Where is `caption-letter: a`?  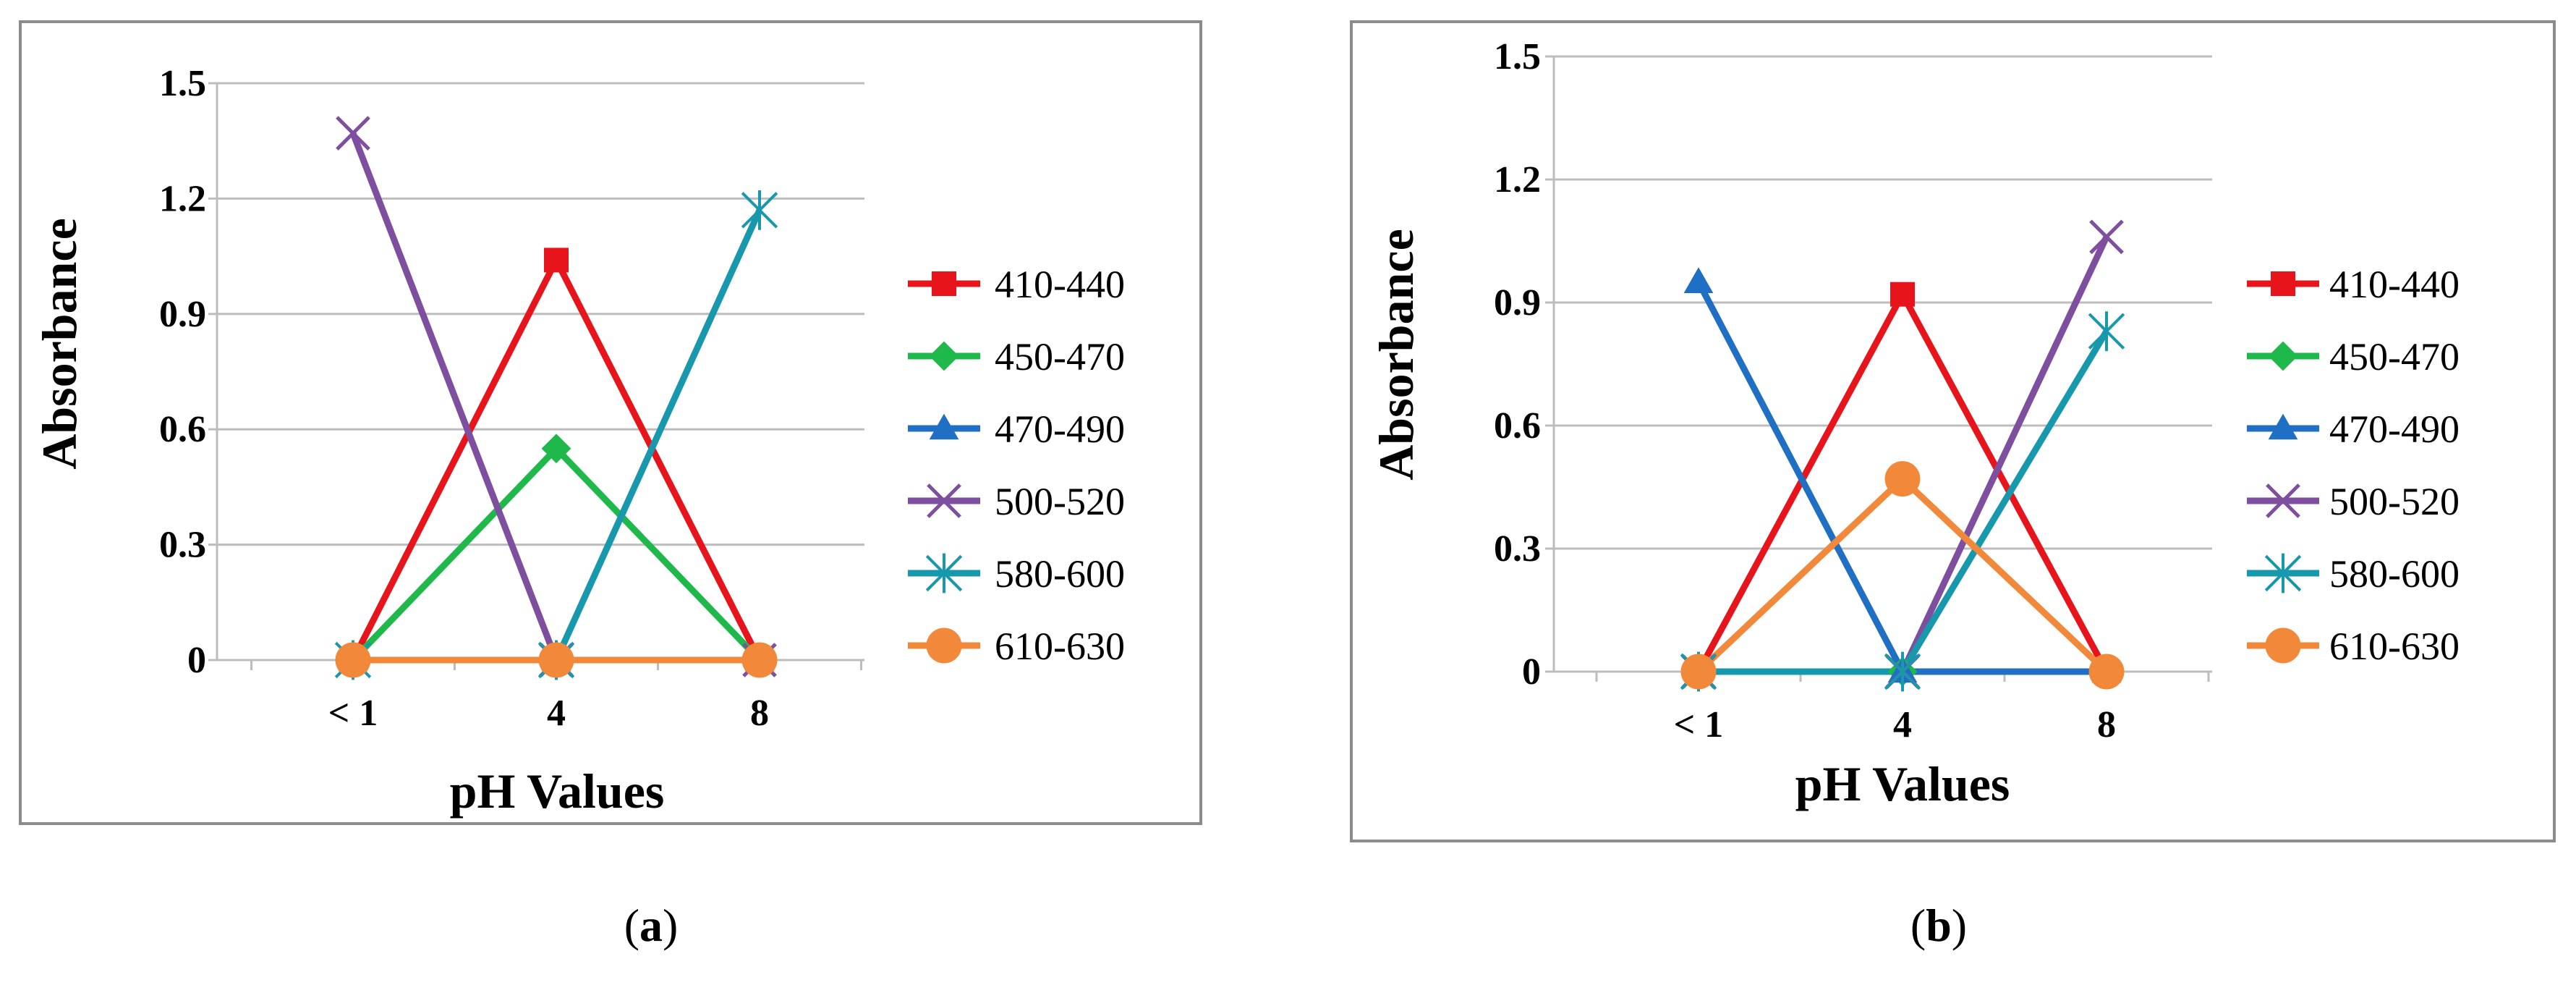 caption-letter: a is located at coordinates (651, 926).